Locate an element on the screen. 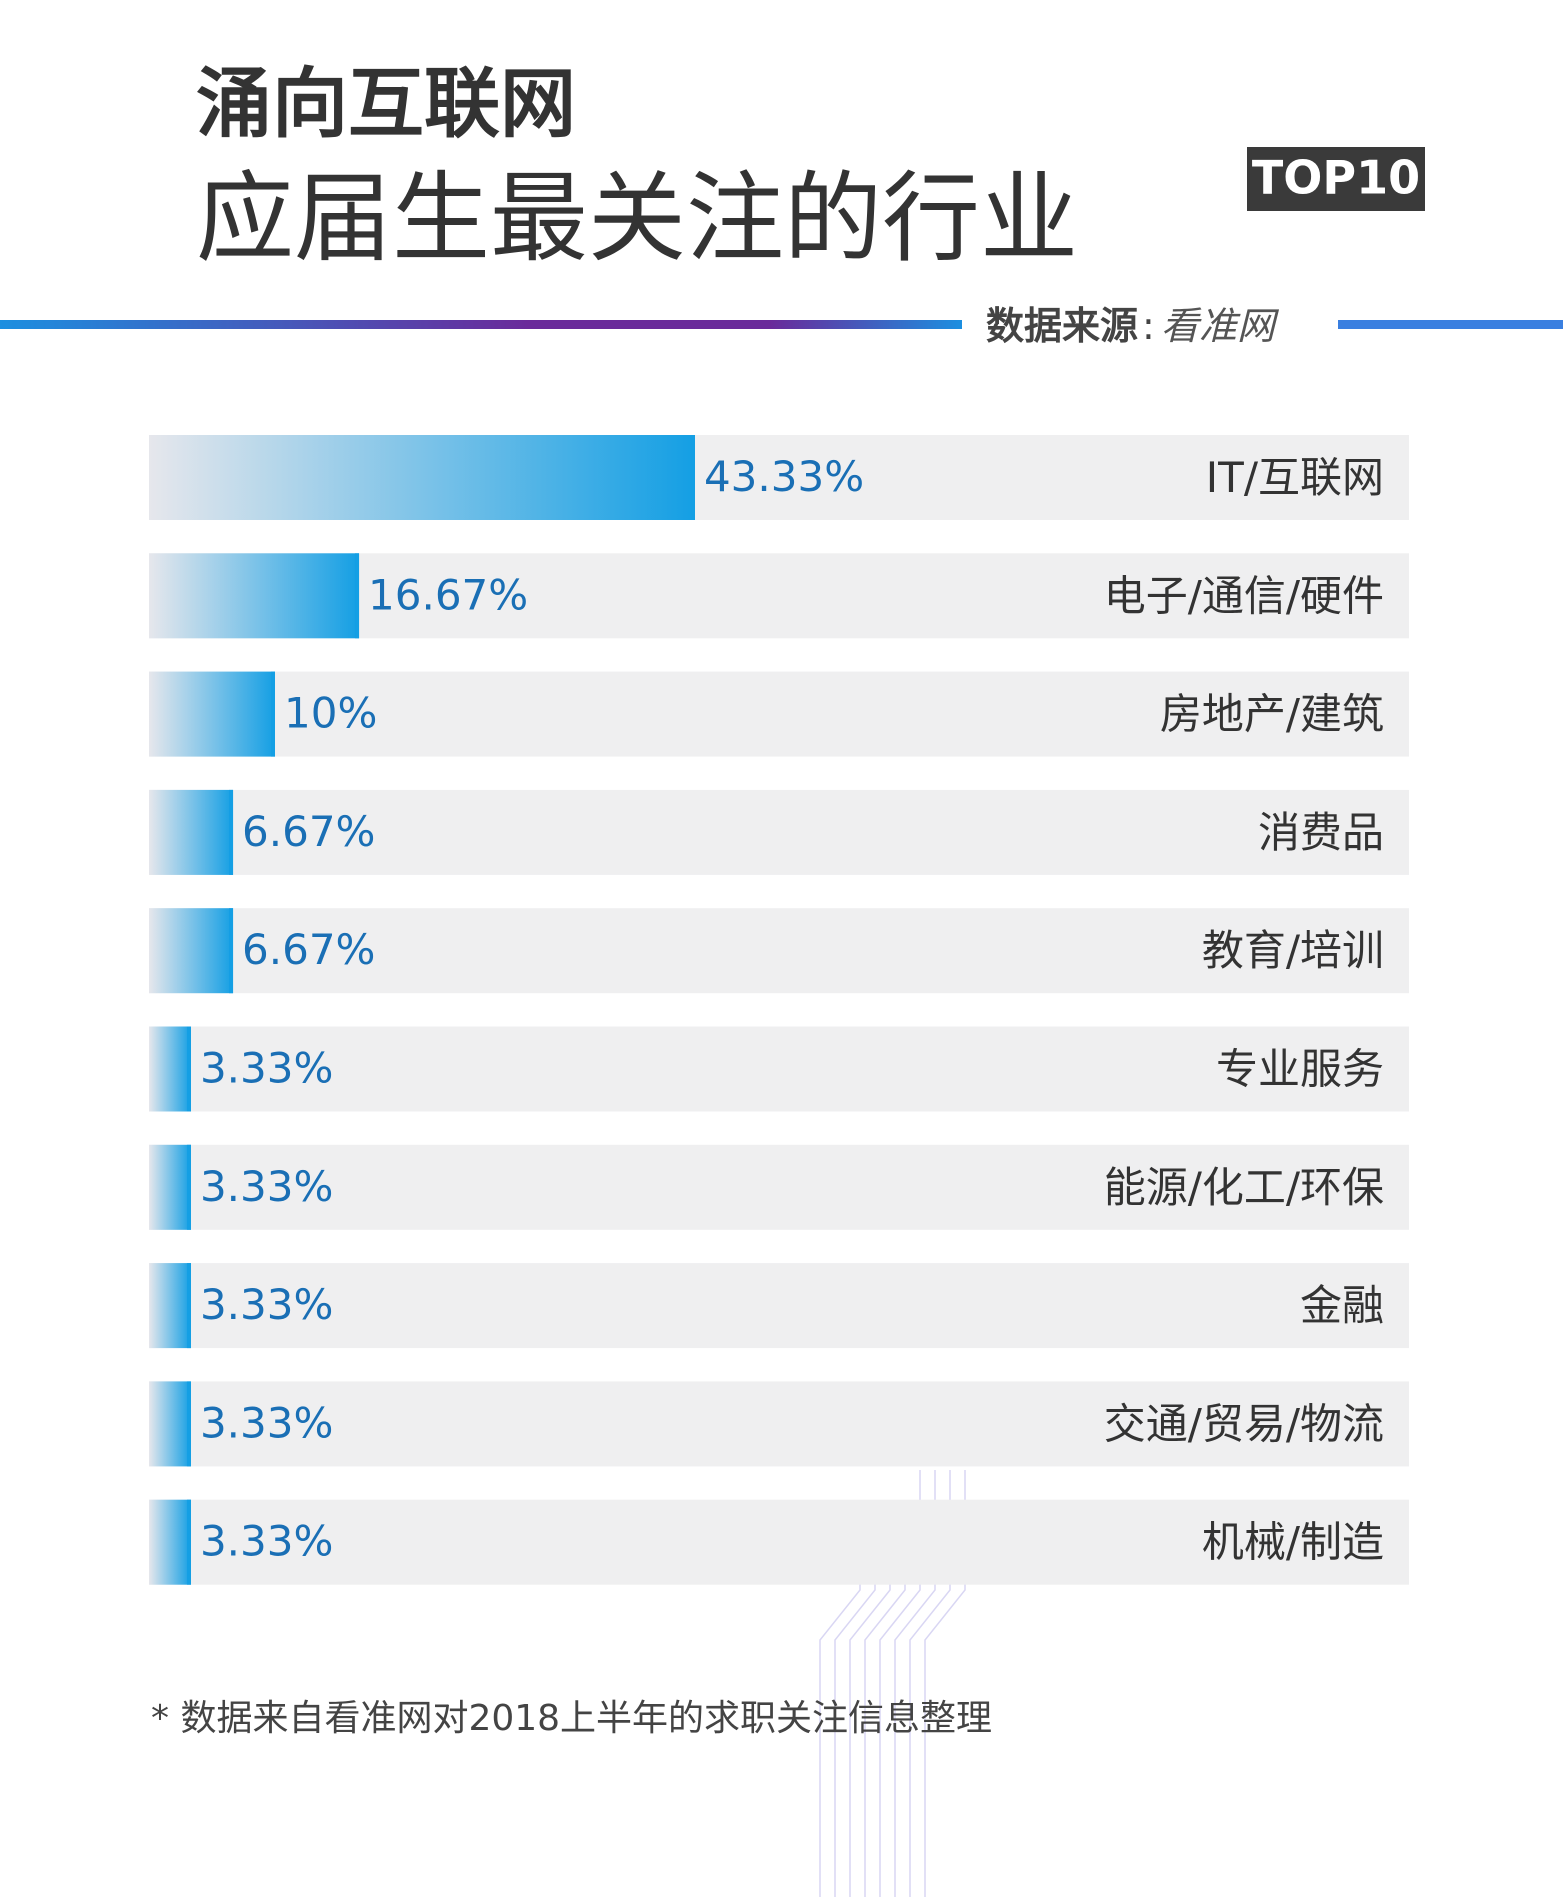 The image size is (1563, 1897). badge-box is located at coordinates (1336, 179).